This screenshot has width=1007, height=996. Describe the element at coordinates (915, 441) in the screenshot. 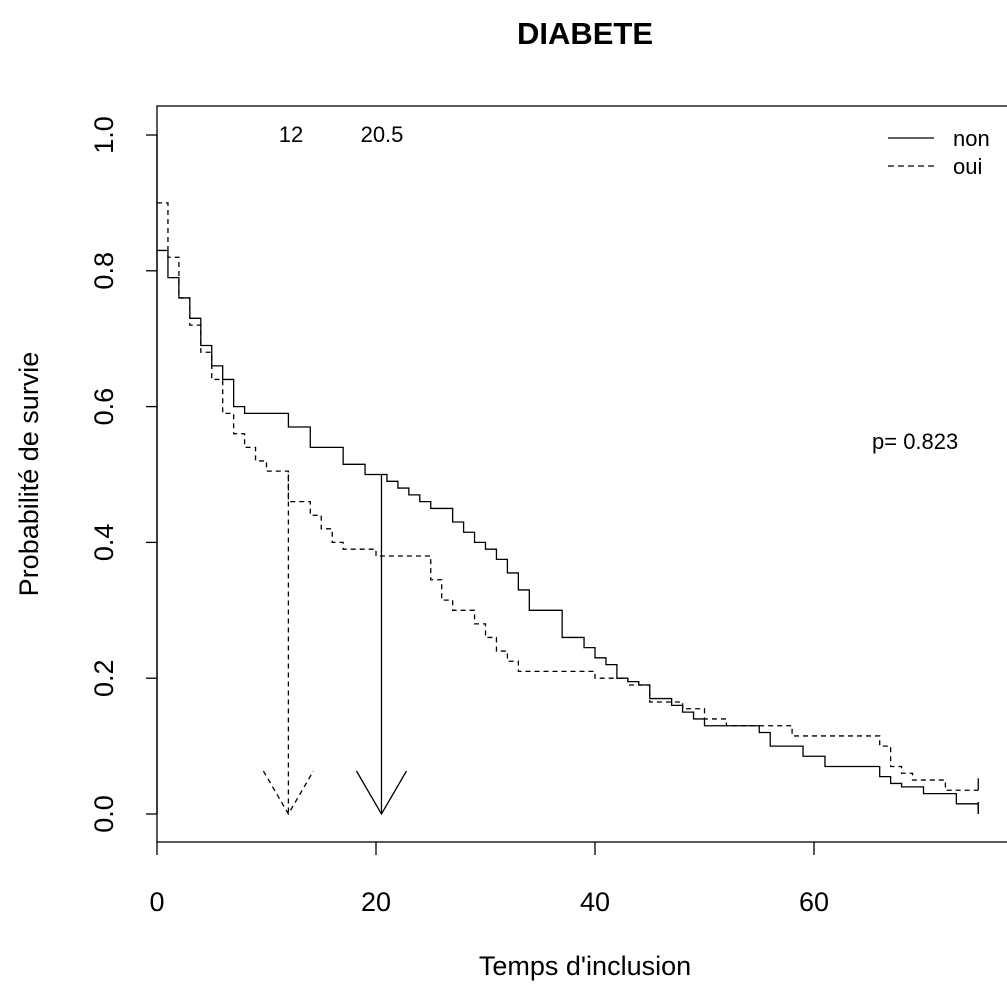

I see `p-value-annotation: p= 0.823` at that location.